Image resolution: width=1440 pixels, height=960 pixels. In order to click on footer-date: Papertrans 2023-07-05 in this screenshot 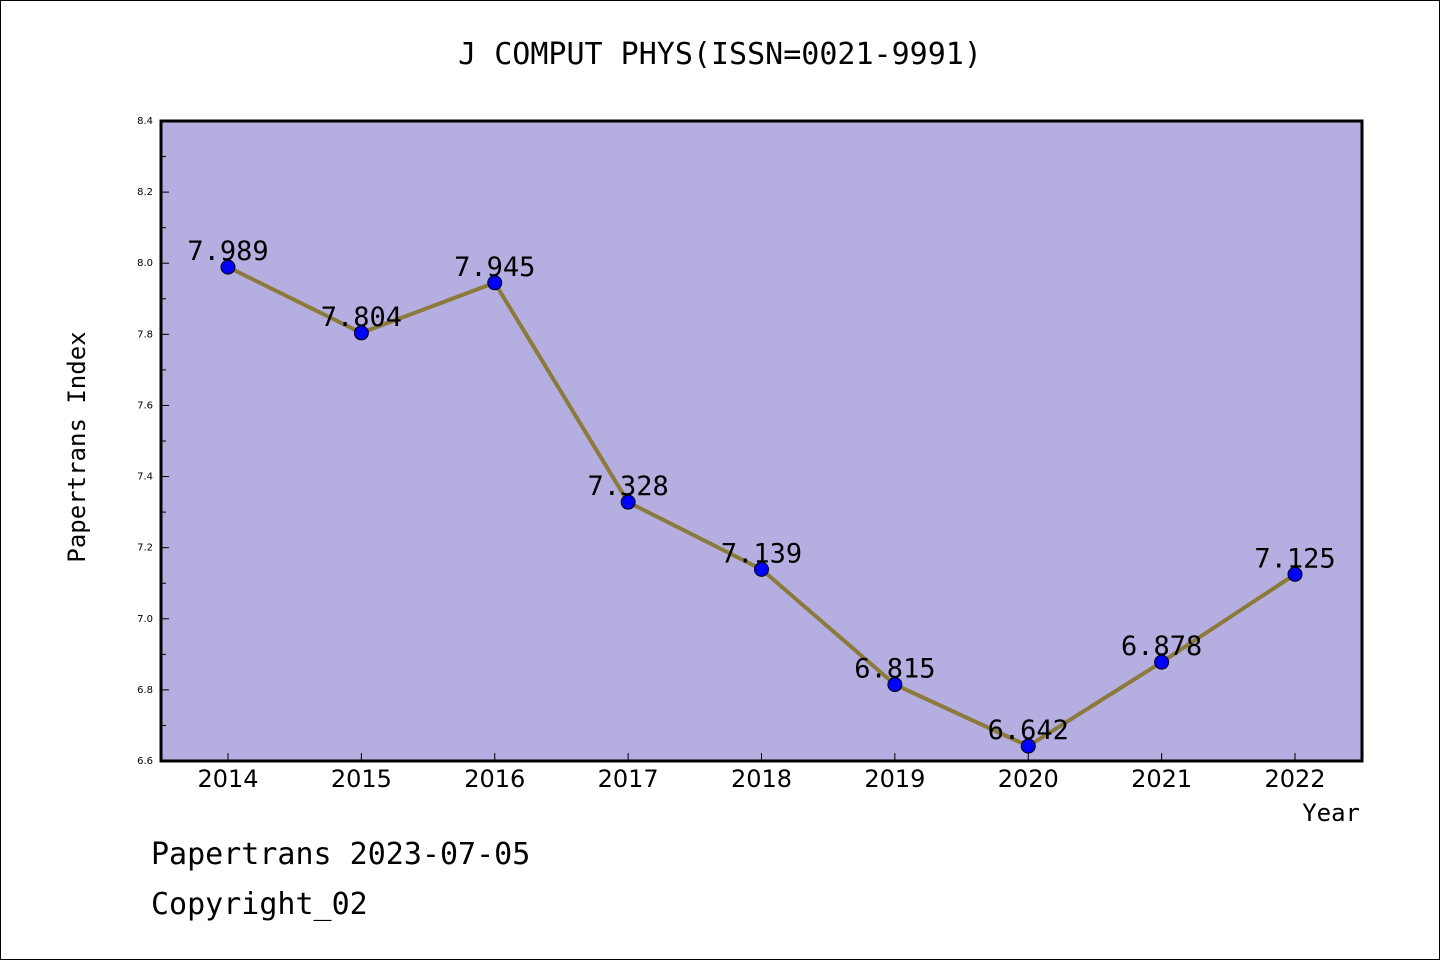, I will do `click(341, 854)`.